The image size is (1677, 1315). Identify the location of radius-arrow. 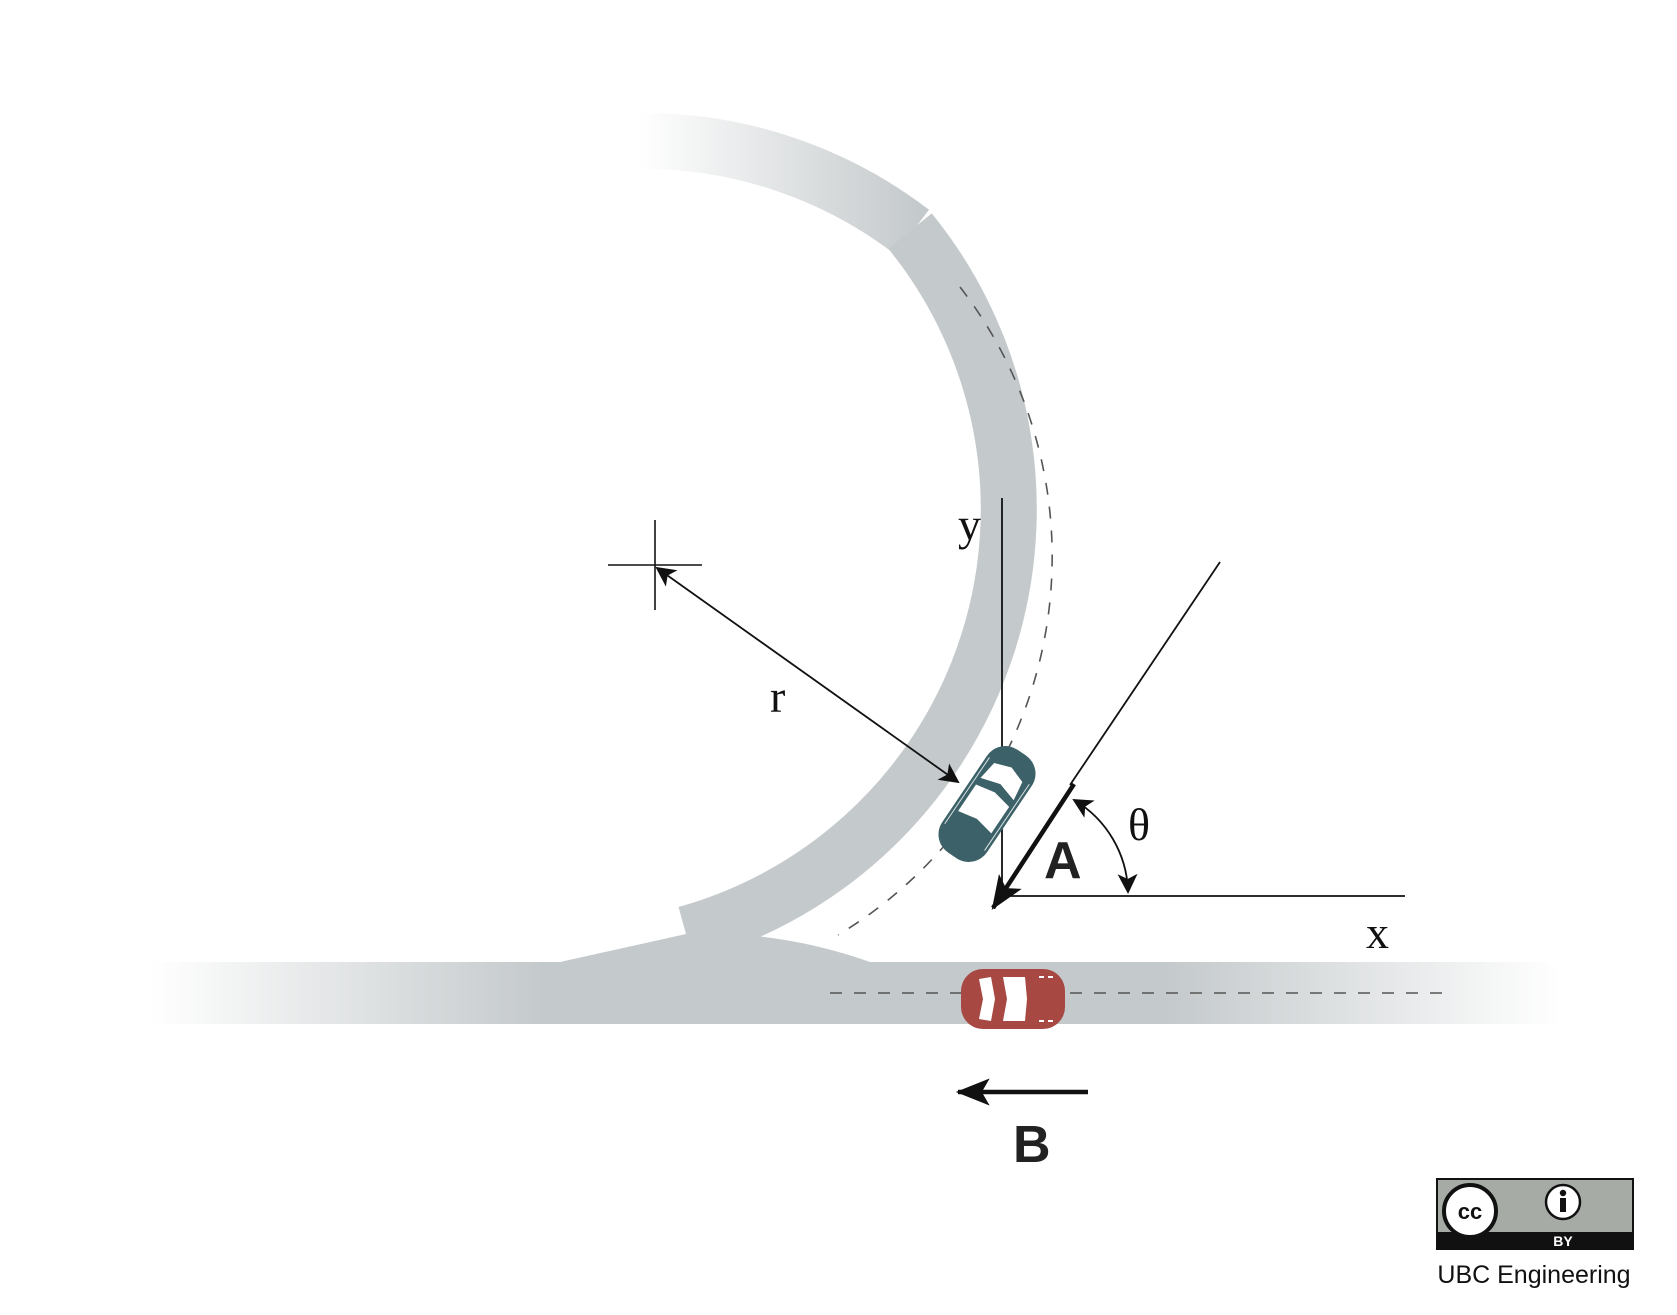
(807, 675).